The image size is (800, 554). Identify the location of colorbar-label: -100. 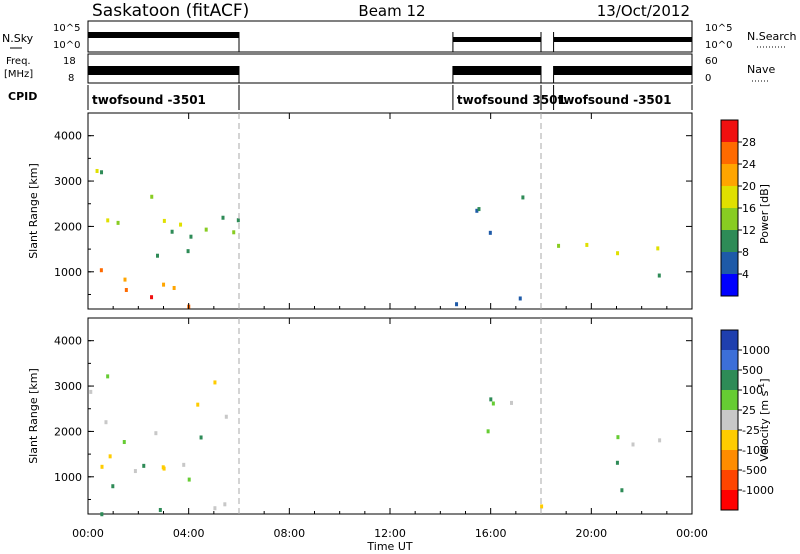
(754, 450).